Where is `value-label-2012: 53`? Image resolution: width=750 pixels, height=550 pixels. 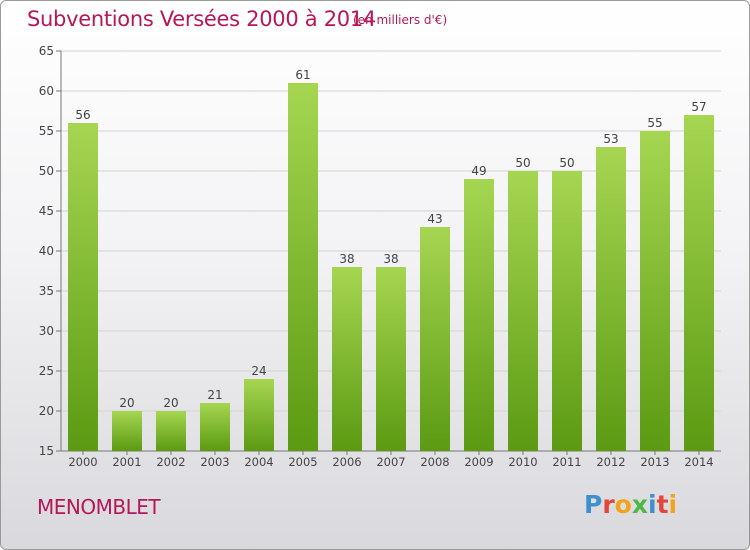
value-label-2012: 53 is located at coordinates (610, 139).